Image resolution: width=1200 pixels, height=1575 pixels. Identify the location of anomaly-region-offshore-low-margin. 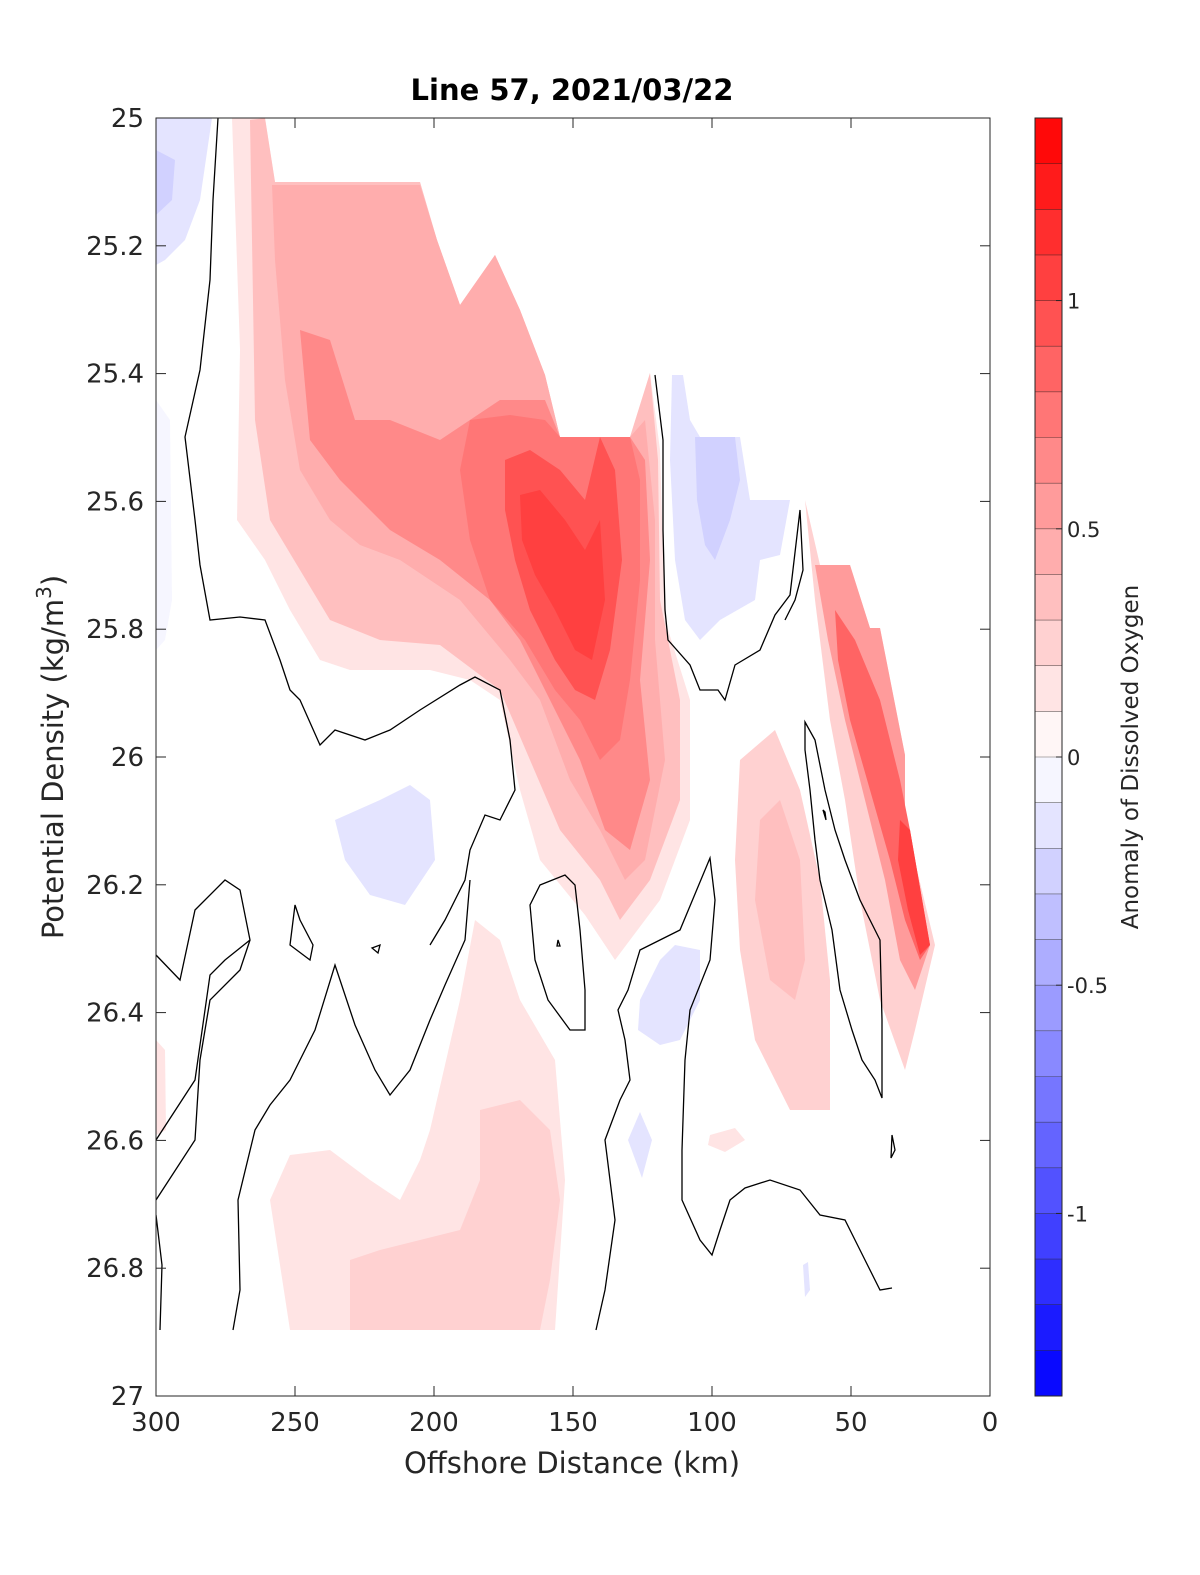
(164, 525).